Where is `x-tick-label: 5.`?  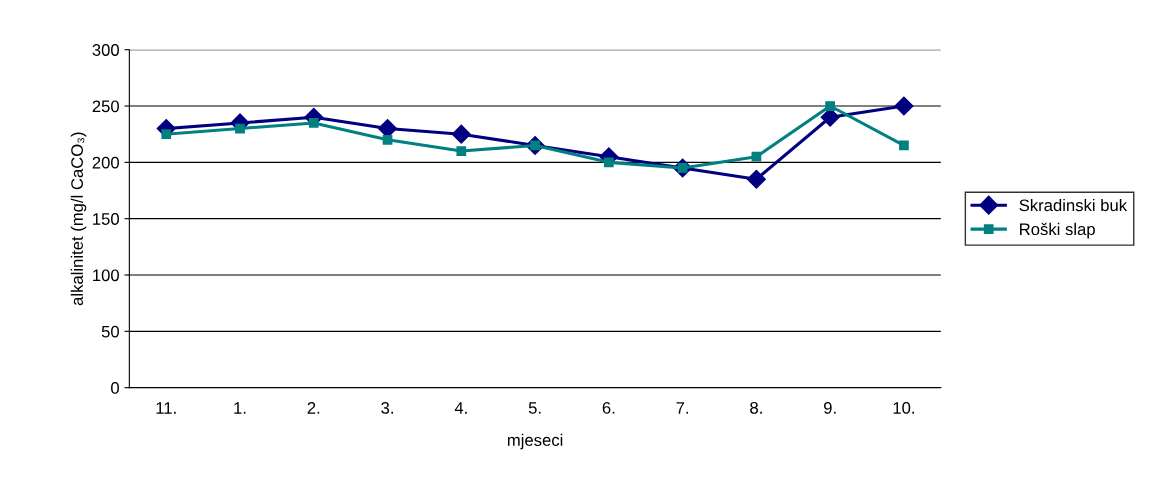 x-tick-label: 5. is located at coordinates (534, 408).